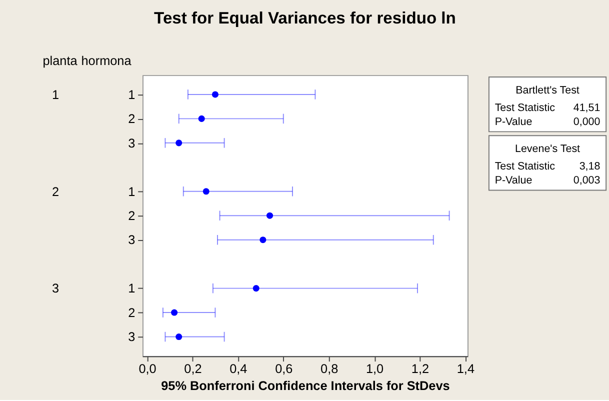 This screenshot has width=609, height=401. I want to click on text: 3,18, so click(589, 166).